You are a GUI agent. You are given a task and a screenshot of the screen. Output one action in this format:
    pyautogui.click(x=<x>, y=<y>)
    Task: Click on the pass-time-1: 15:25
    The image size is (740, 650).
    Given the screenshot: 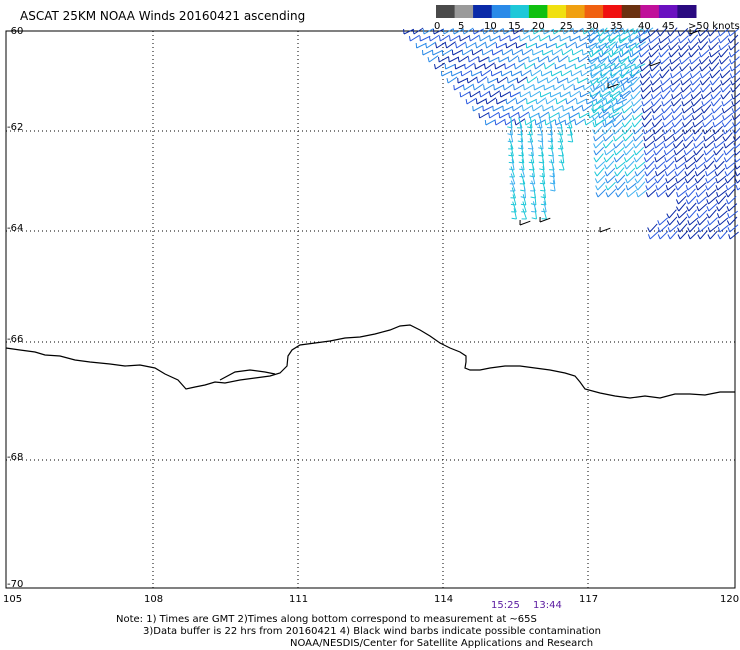 What is the action you would take?
    pyautogui.click(x=505, y=605)
    